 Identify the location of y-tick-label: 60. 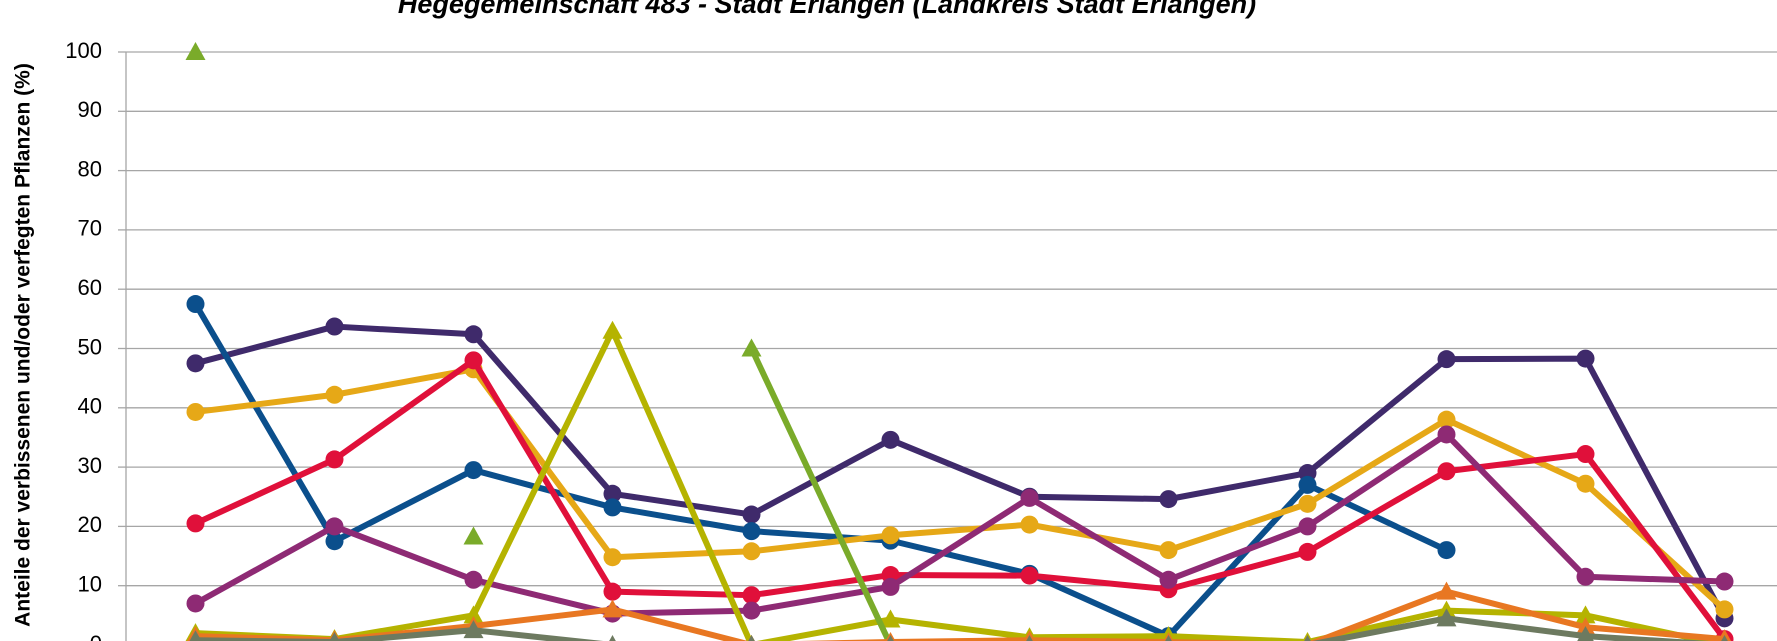
(90, 287).